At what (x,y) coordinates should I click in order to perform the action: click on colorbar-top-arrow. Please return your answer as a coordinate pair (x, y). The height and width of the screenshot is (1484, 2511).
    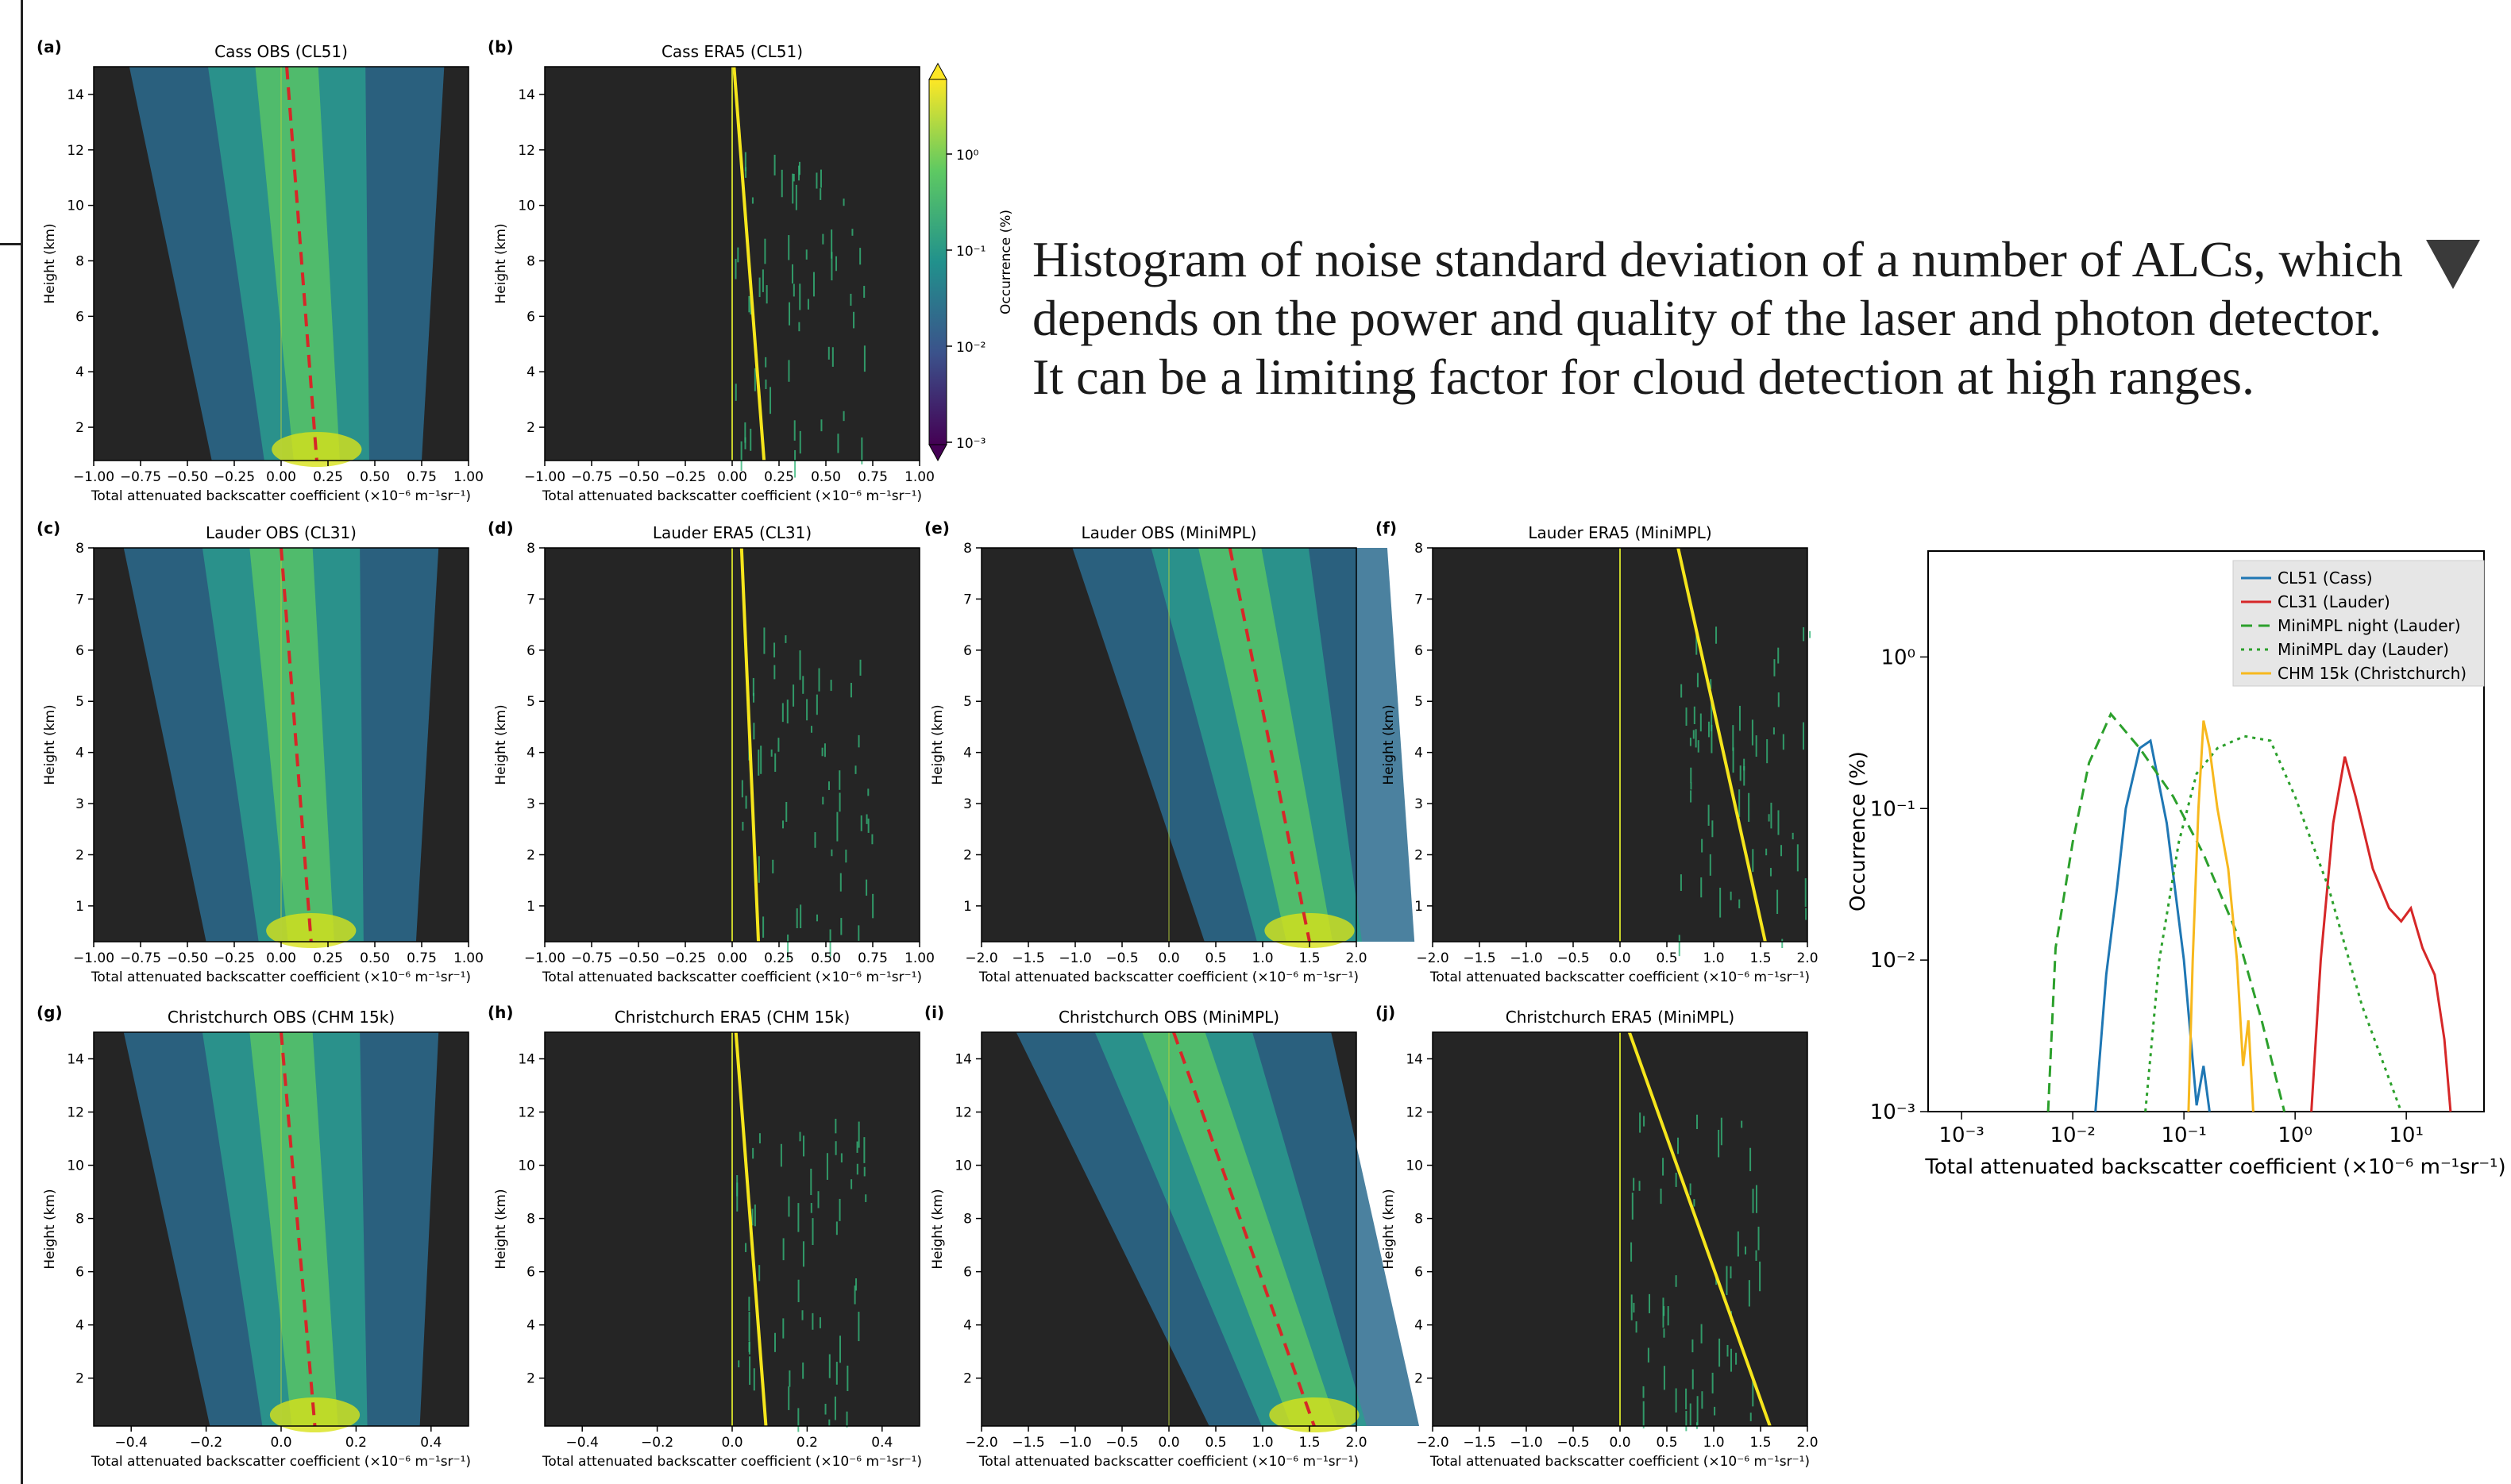
    Looking at the image, I should click on (937, 71).